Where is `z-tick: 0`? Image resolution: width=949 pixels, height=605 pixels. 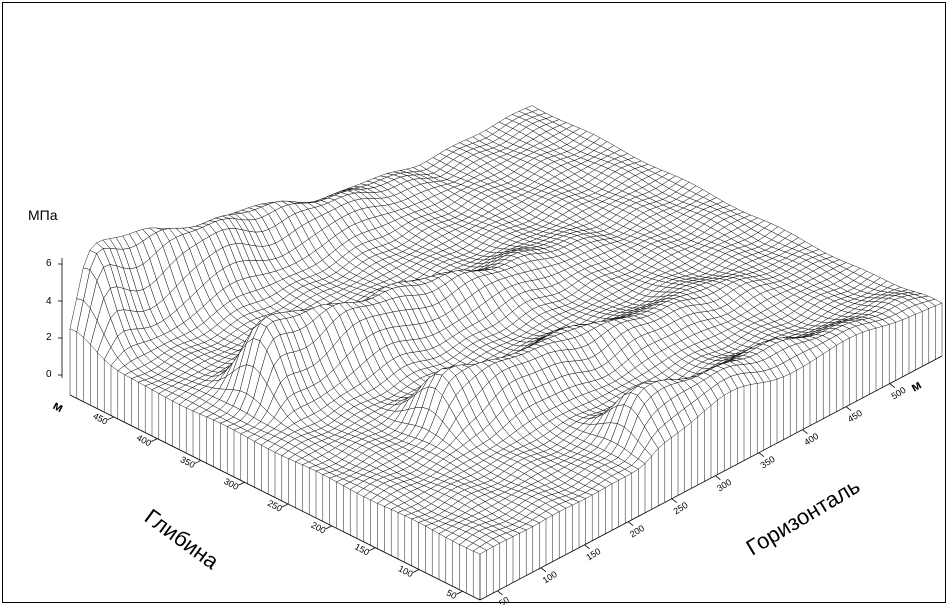
z-tick: 0 is located at coordinates (49, 374).